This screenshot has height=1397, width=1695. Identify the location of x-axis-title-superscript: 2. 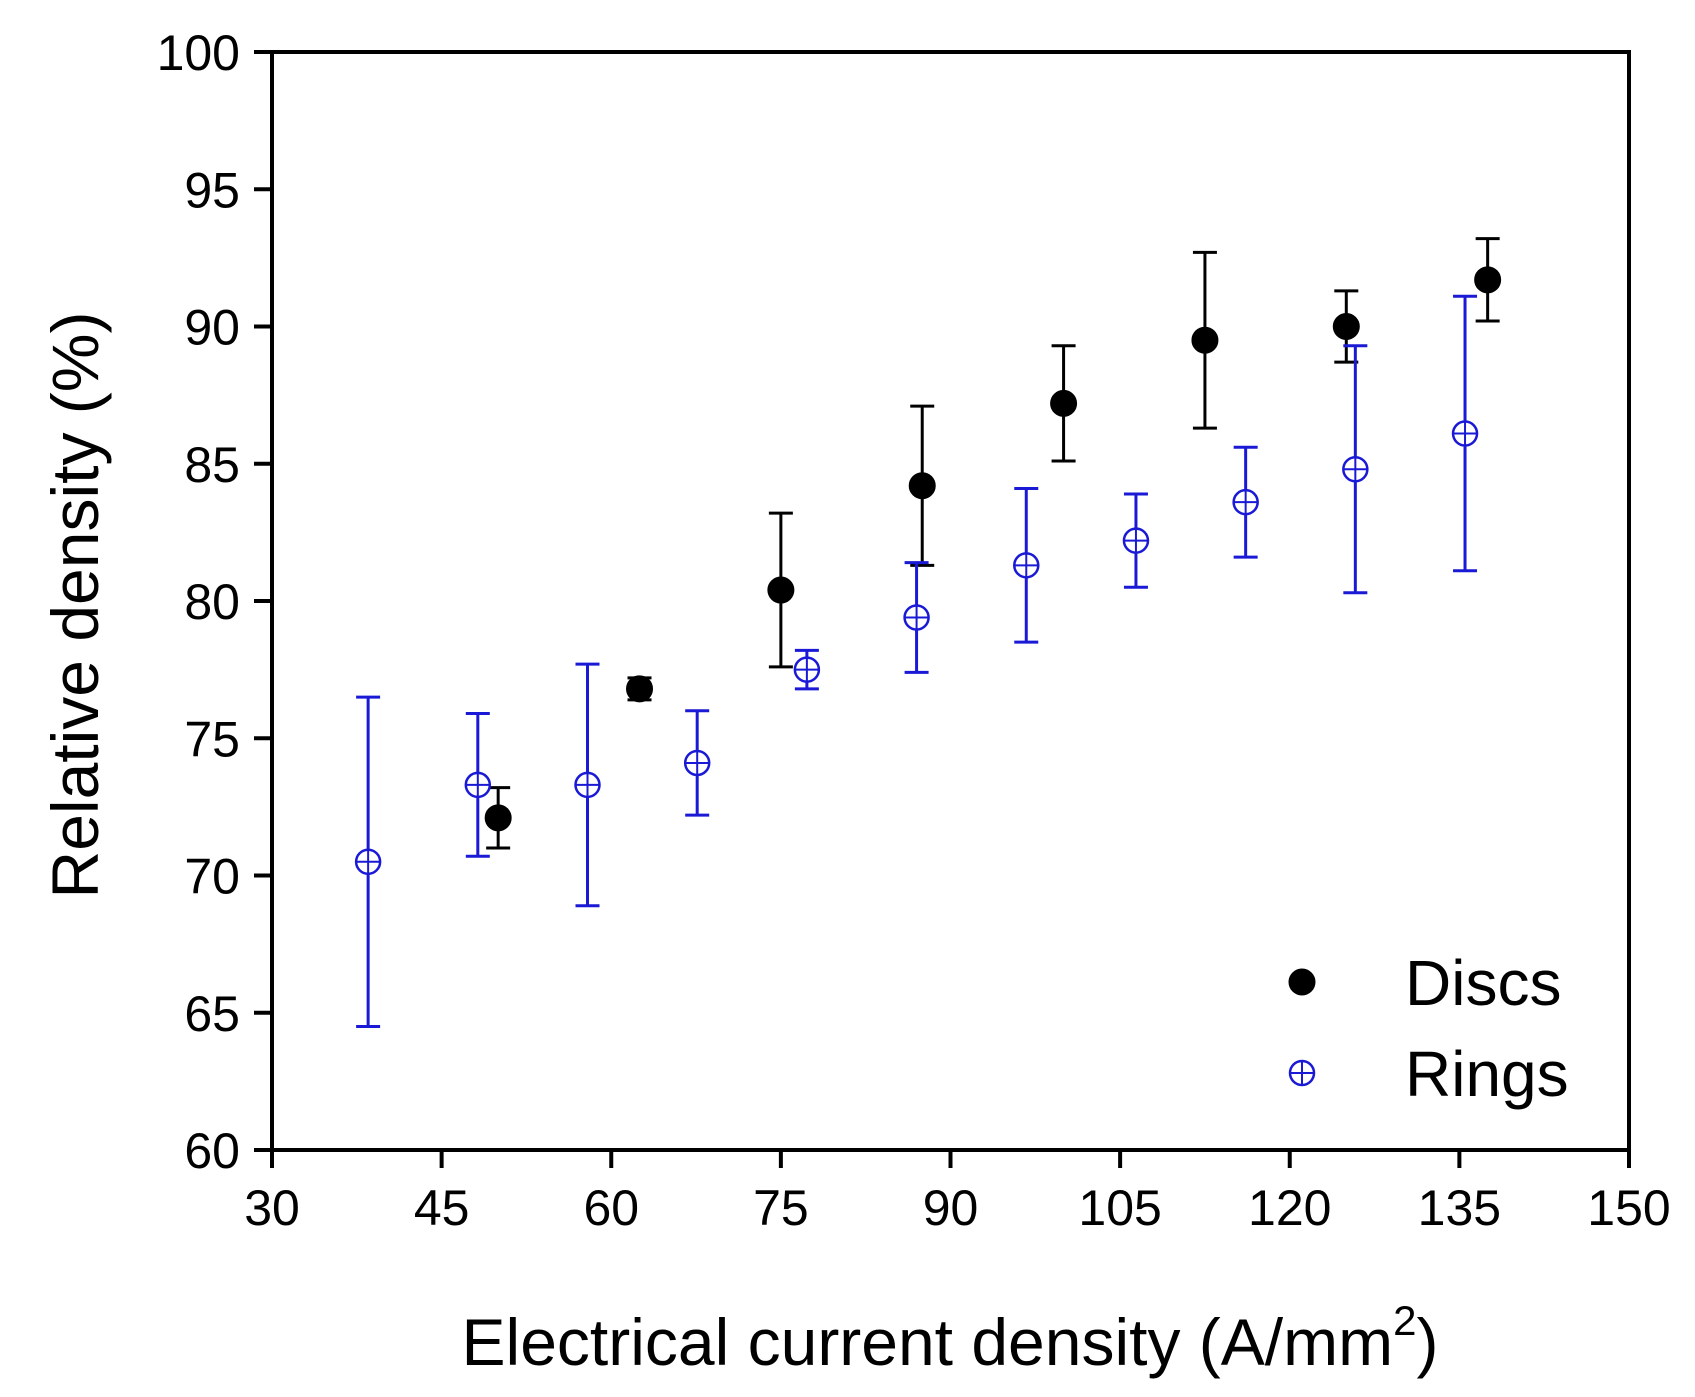
(1404, 1320).